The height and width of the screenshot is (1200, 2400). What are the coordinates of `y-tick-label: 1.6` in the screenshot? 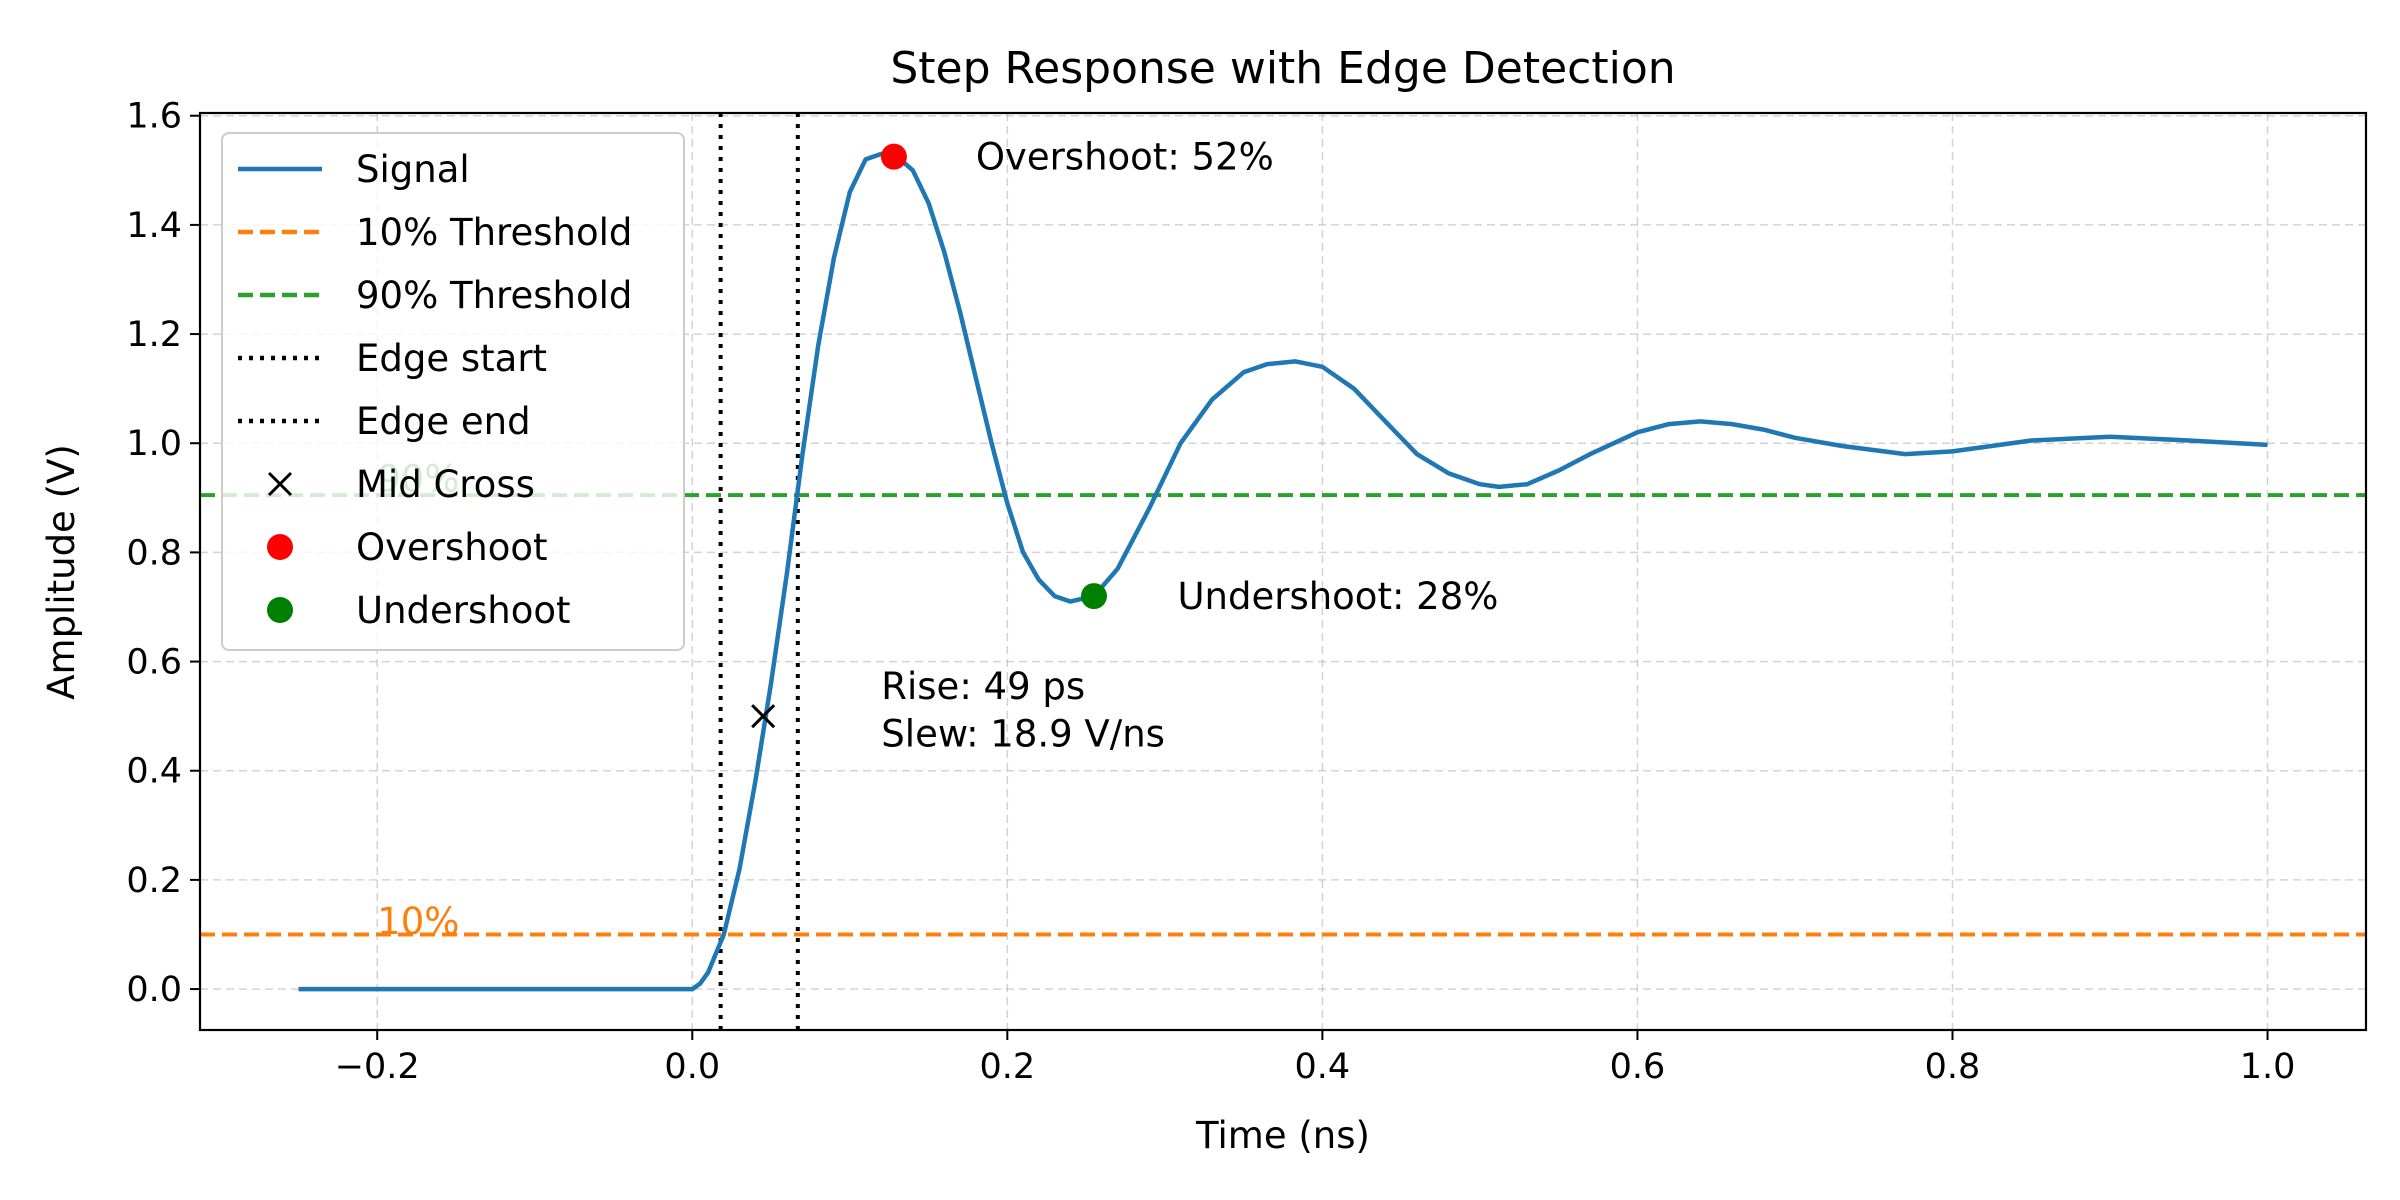 It's located at (154, 117).